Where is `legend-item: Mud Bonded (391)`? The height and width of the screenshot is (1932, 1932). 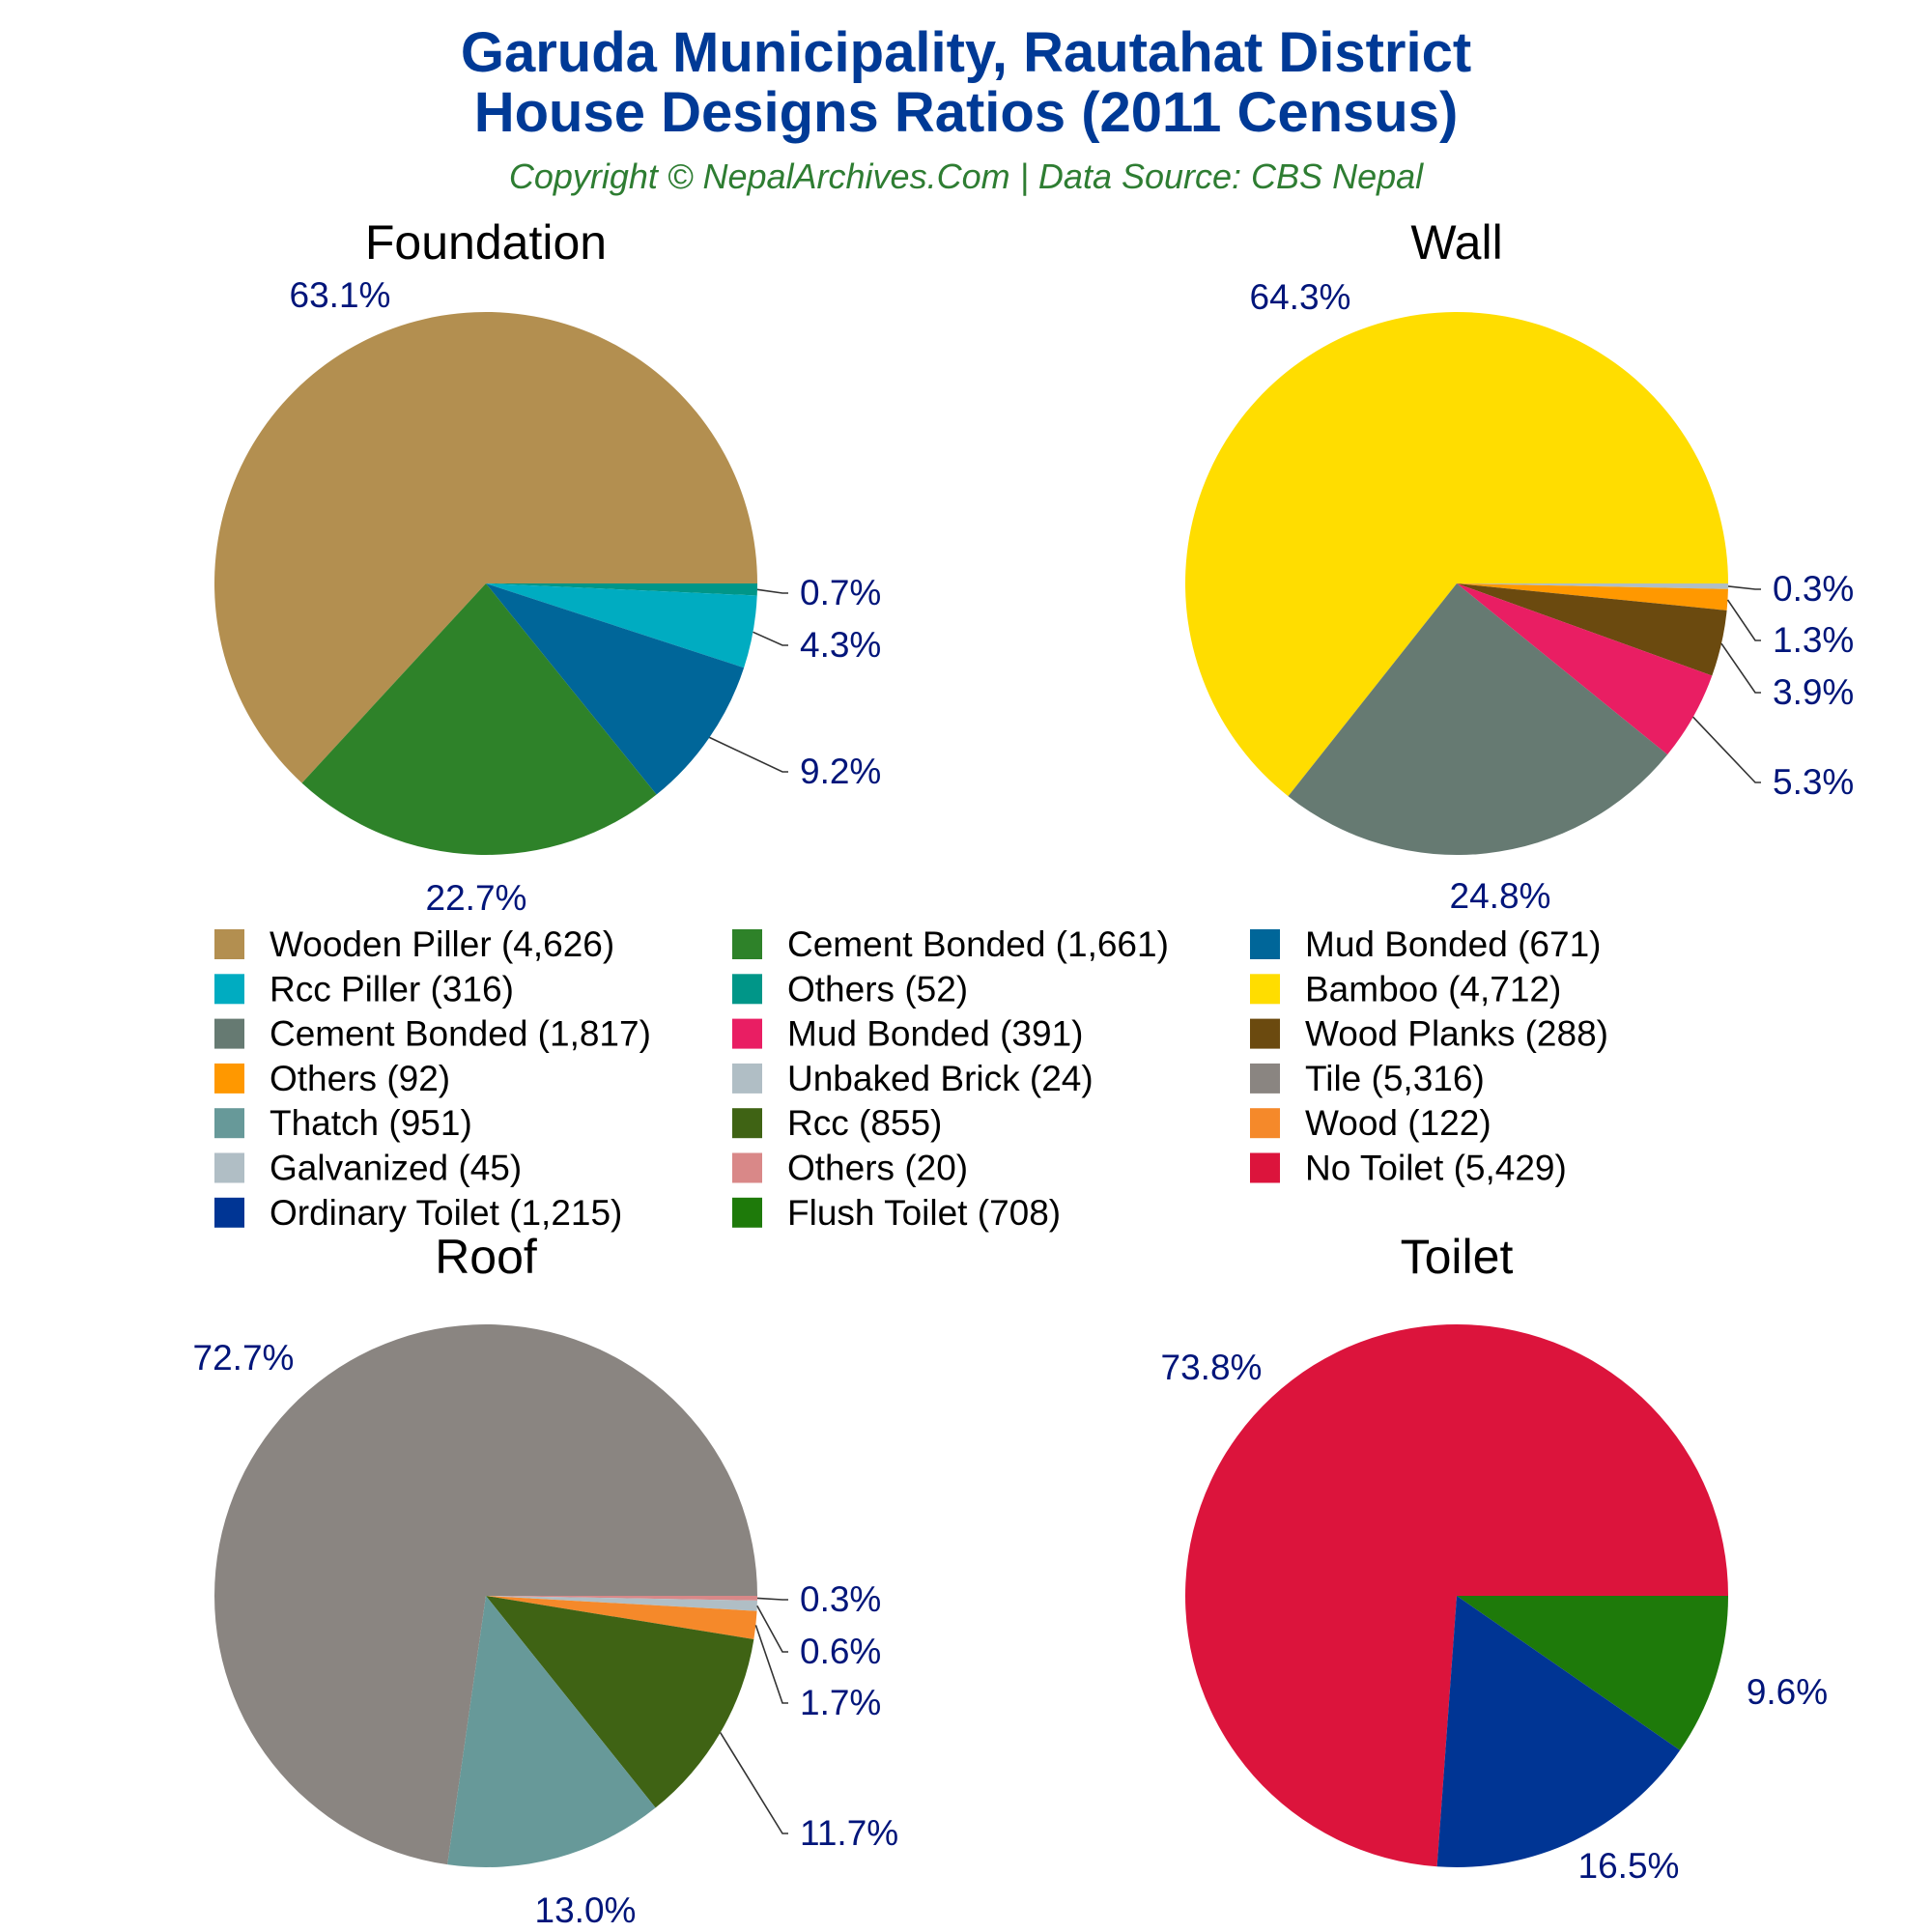 legend-item: Mud Bonded (391) is located at coordinates (907, 1034).